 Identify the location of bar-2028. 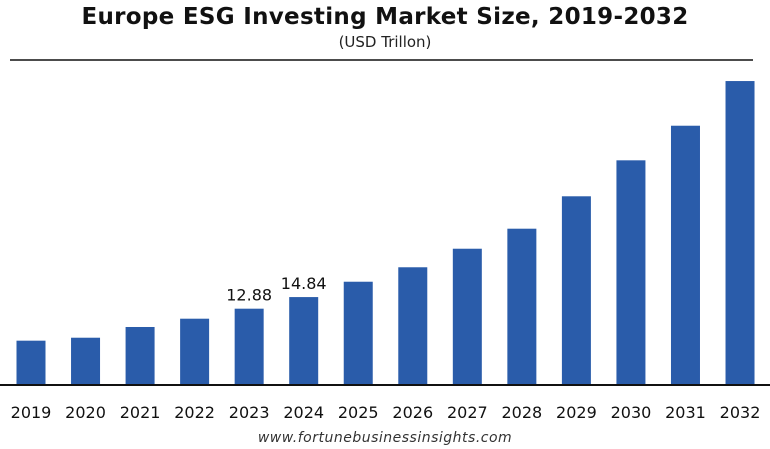
(522, 306).